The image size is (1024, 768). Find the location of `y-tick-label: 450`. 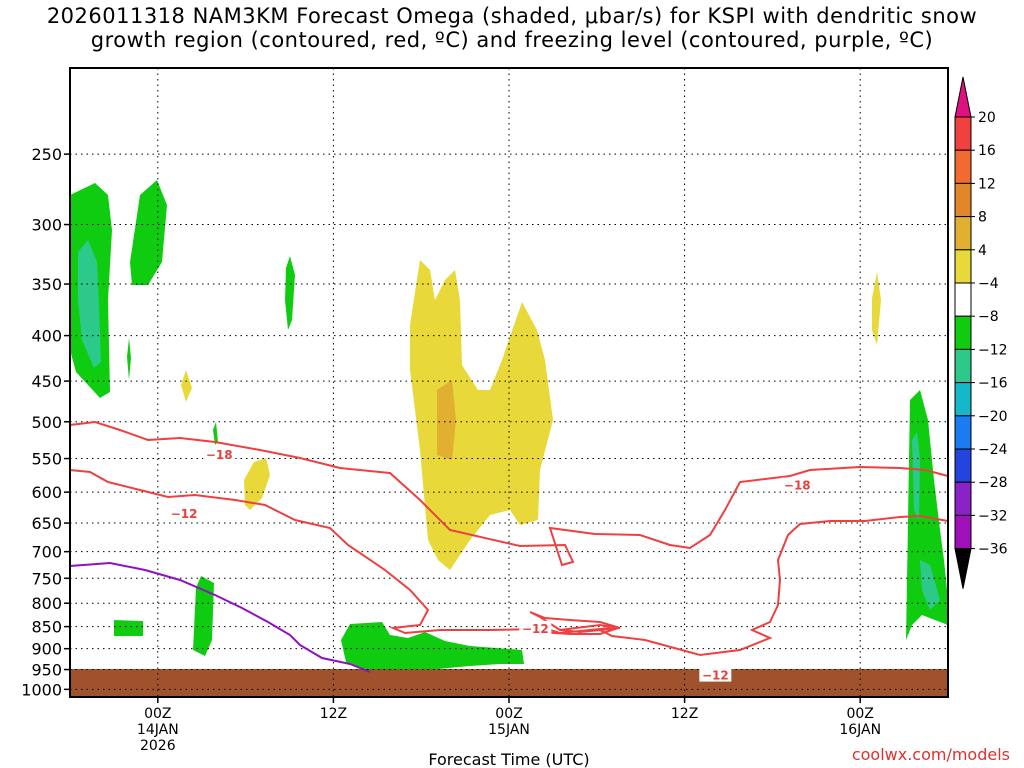

y-tick-label: 450 is located at coordinates (46, 381).